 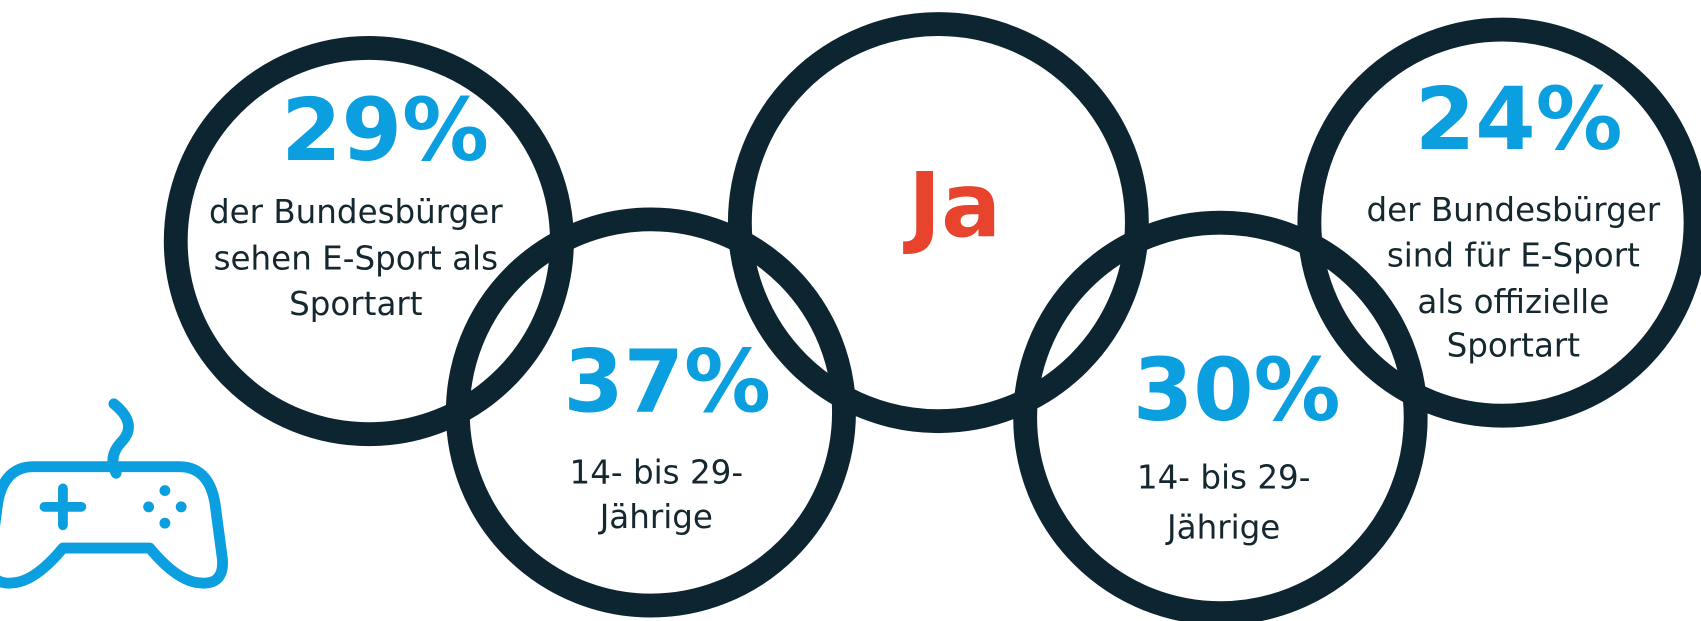 What do you see at coordinates (1237, 390) in the screenshot?
I see `stat-value: 30%` at bounding box center [1237, 390].